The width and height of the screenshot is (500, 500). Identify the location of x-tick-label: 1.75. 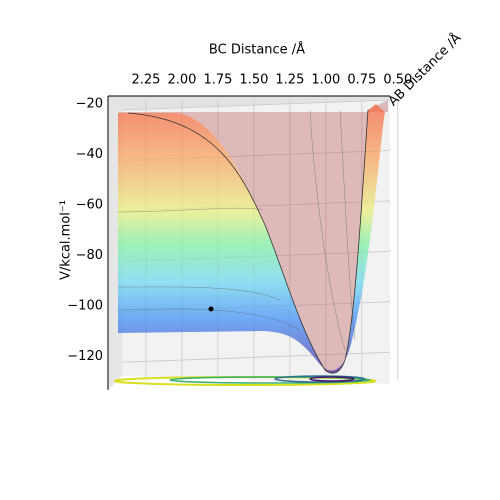
(217, 80).